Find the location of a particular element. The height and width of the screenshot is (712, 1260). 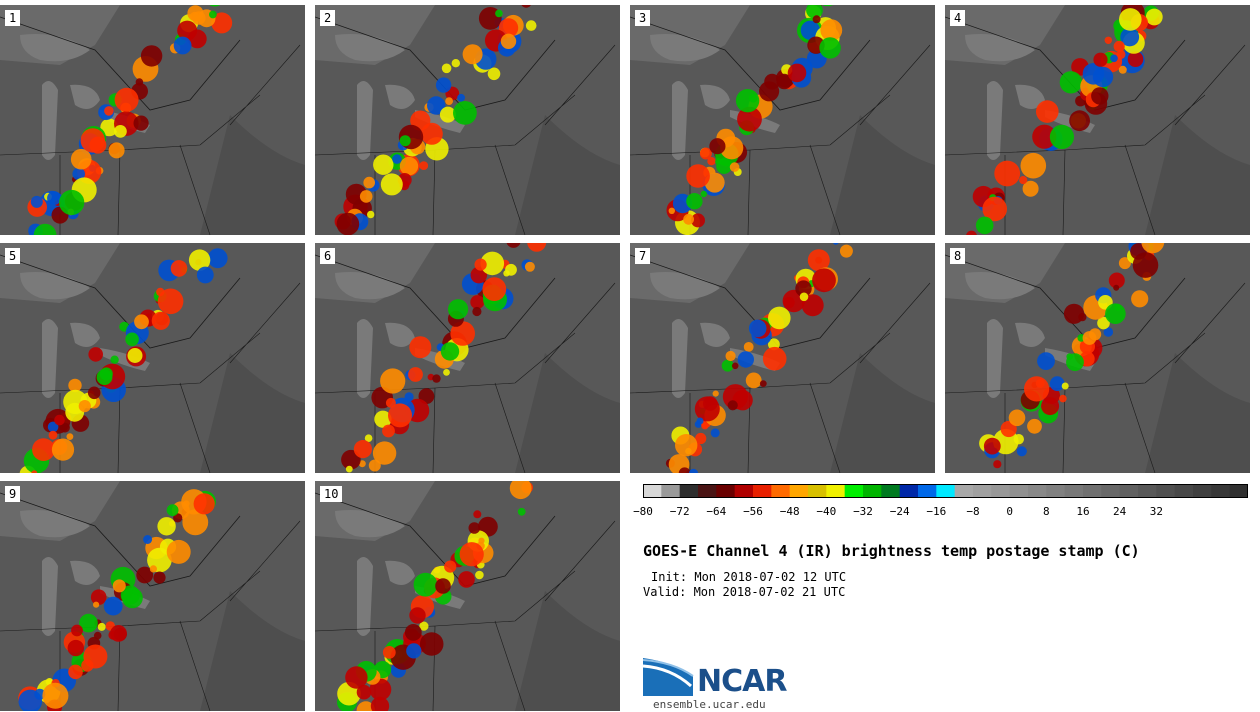

ensemble-member-panel: 3 is located at coordinates (782, 120).